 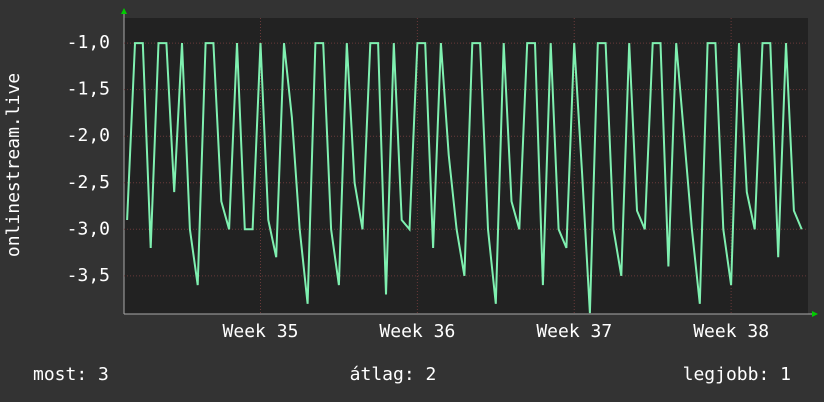 What do you see at coordinates (88, 182) in the screenshot?
I see `y-tick-label: -2,5` at bounding box center [88, 182].